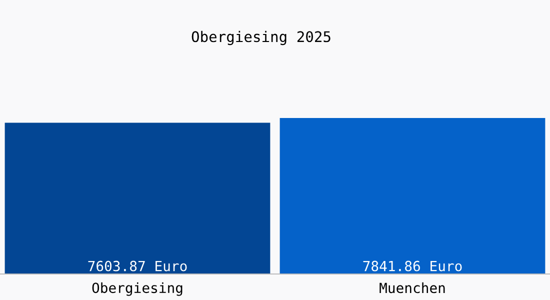 Image resolution: width=550 pixels, height=300 pixels. What do you see at coordinates (137, 266) in the screenshot?
I see `data-label: 7603.87 Euro` at bounding box center [137, 266].